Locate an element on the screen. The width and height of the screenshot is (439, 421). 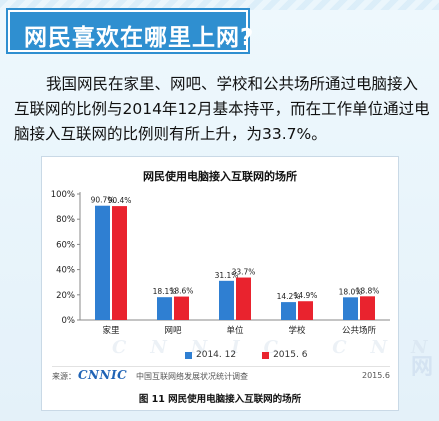
legend-item-series-1: 2014. 12 is located at coordinates (210, 355).